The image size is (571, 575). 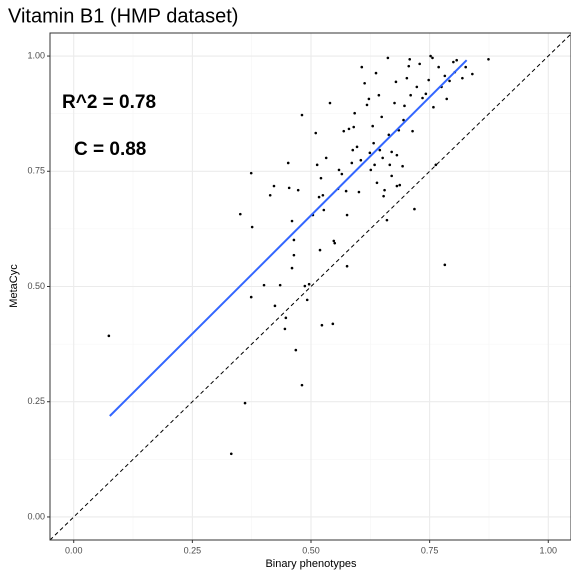 I want to click on annotation: C = 0.88, so click(x=110, y=149).